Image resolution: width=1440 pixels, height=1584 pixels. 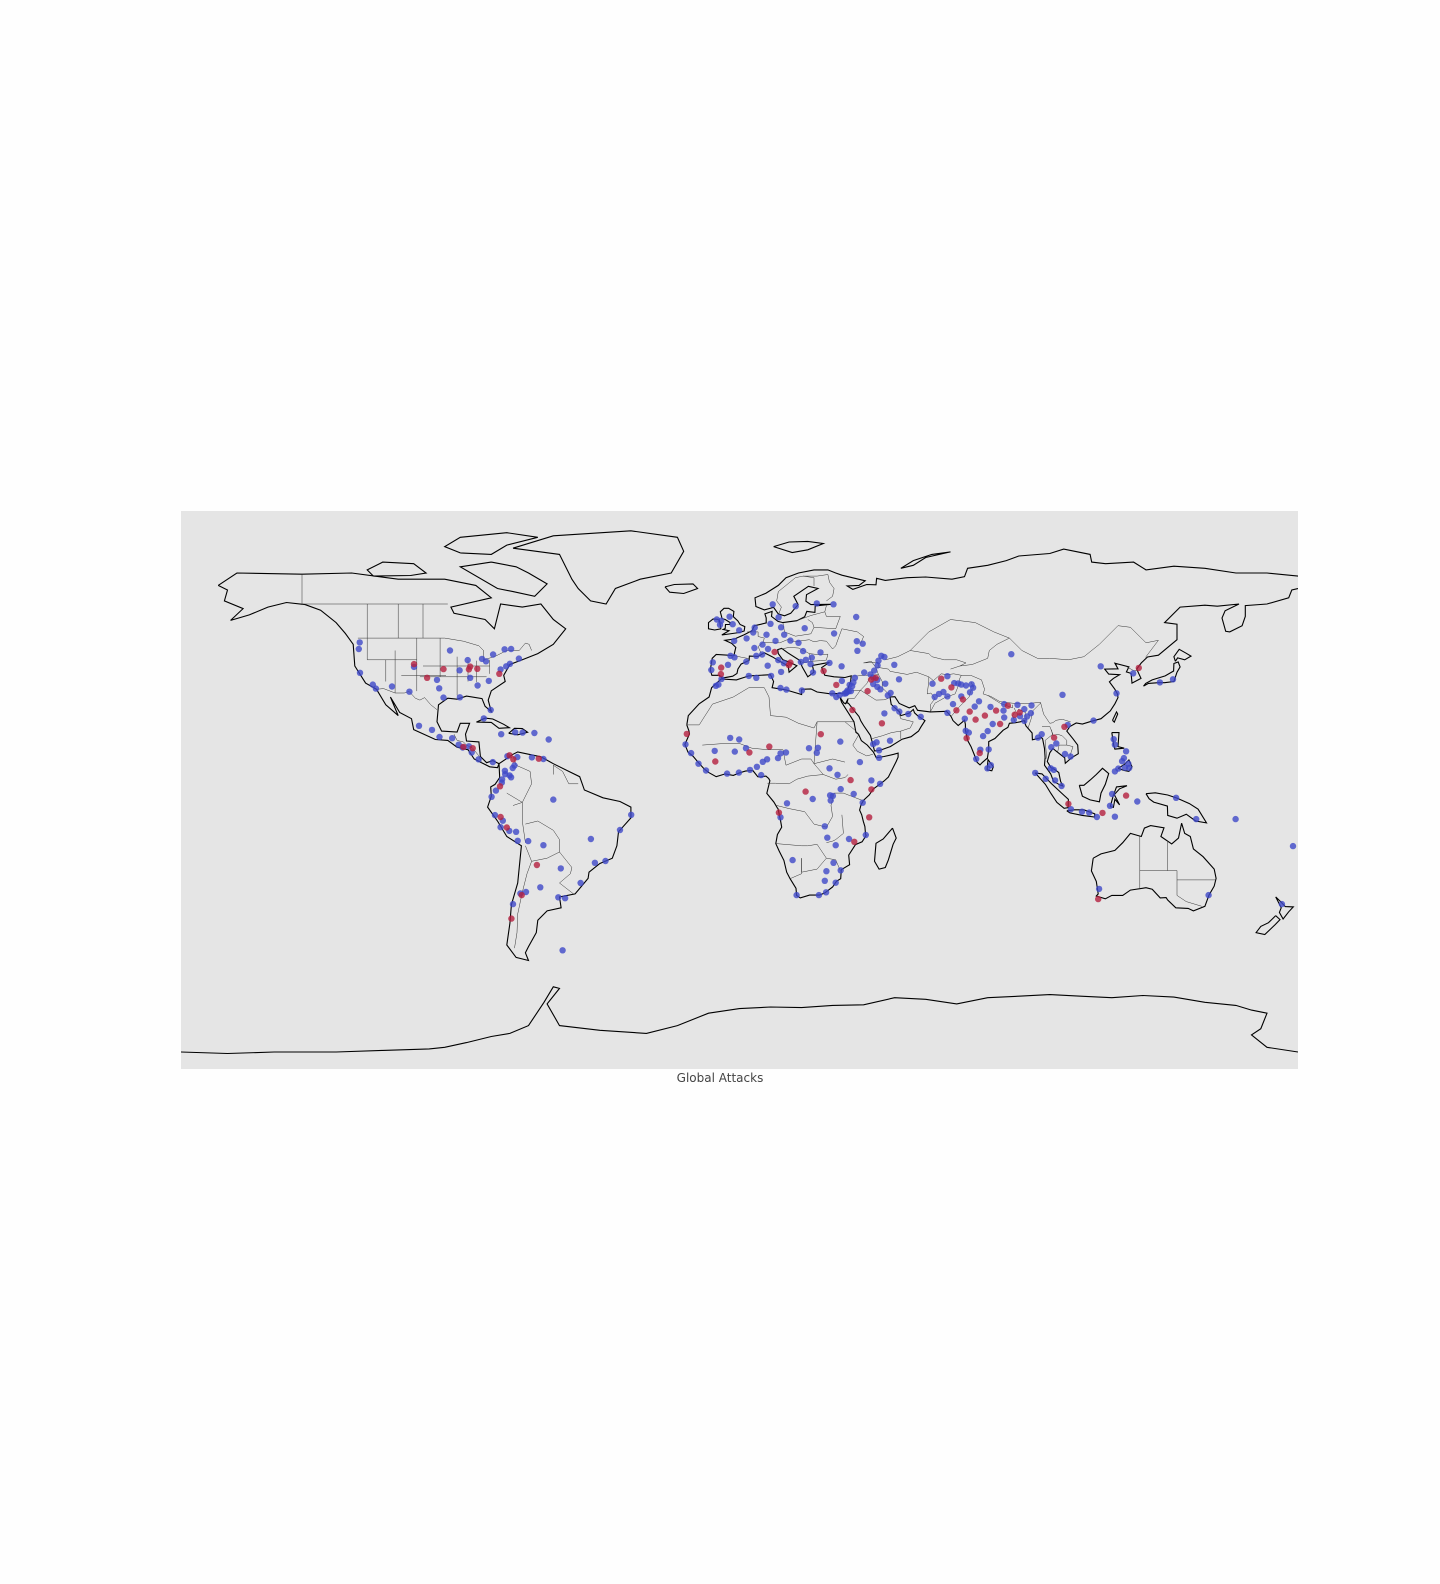 What do you see at coordinates (598, 567) in the screenshot?
I see `greenland-coast` at bounding box center [598, 567].